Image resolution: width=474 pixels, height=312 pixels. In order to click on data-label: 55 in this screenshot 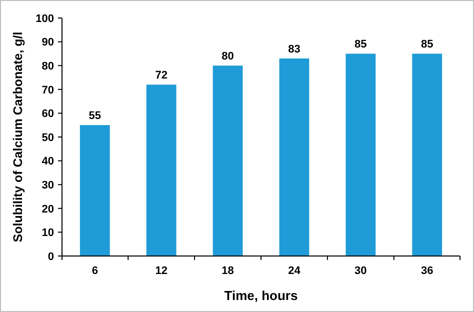, I will do `click(95, 116)`.